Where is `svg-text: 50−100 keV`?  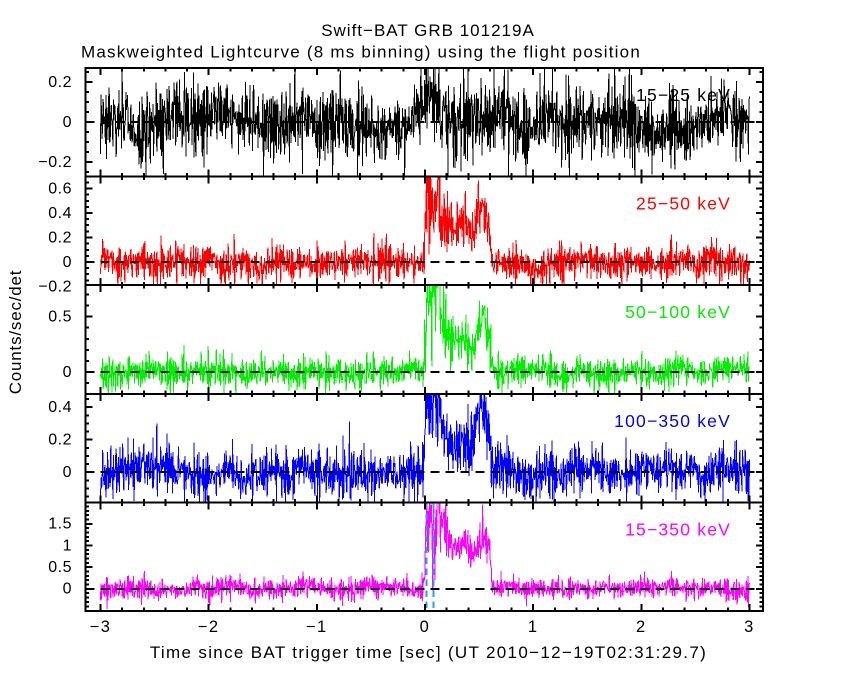
svg-text: 50−100 keV is located at coordinates (678, 312).